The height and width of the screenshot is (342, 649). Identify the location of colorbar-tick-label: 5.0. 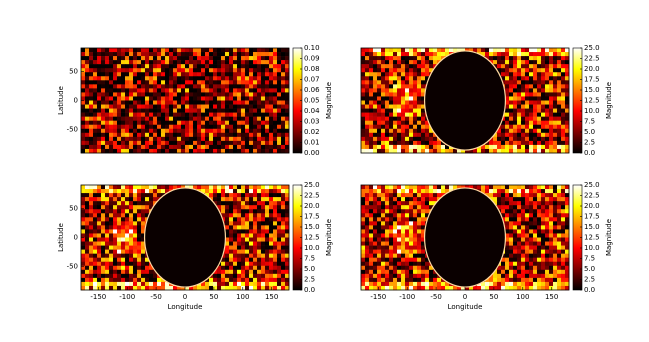
(309, 269).